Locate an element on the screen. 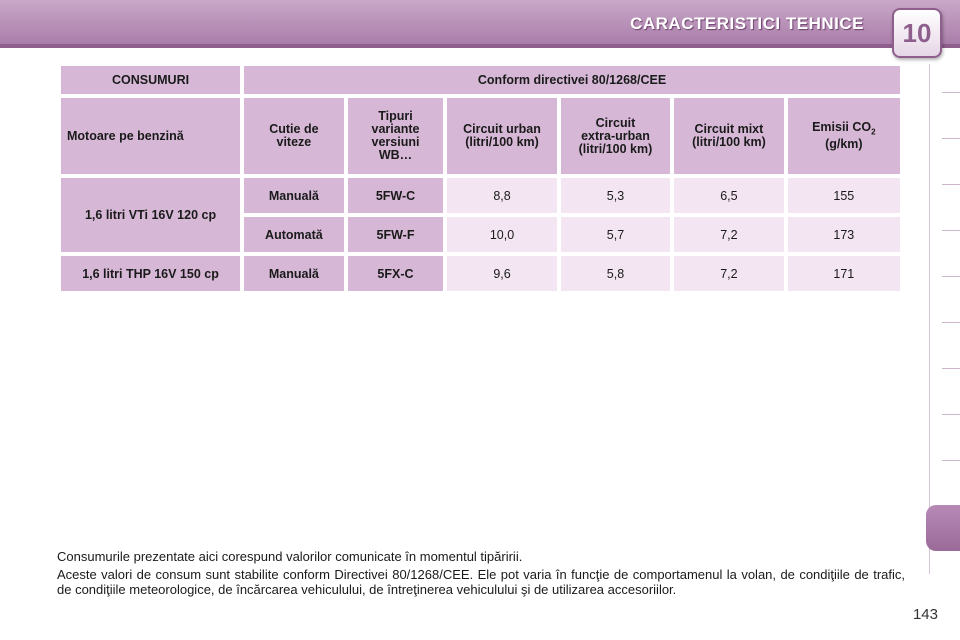 This screenshot has width=960, height=640. side-tab-strip is located at coordinates (944, 319).